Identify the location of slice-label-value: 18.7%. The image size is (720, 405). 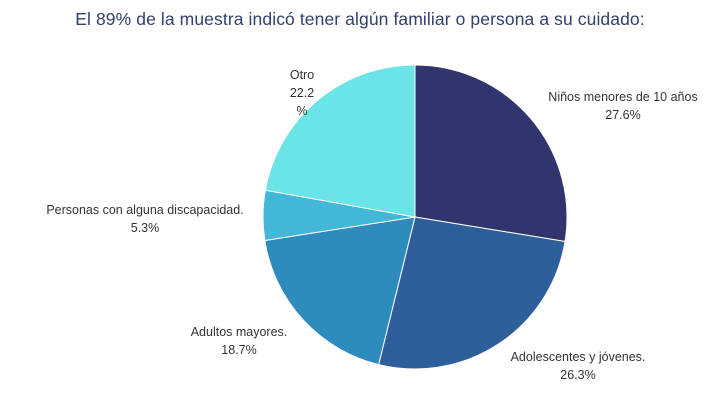
(238, 350).